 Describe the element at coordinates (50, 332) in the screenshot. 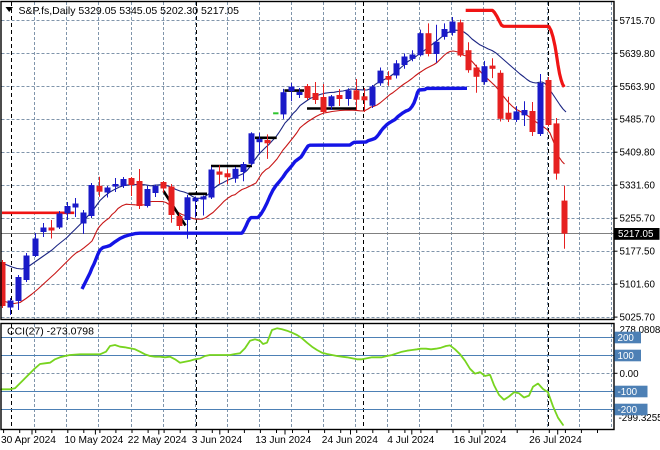

I see `svg-text: CCI(27) -273.0798` at that location.